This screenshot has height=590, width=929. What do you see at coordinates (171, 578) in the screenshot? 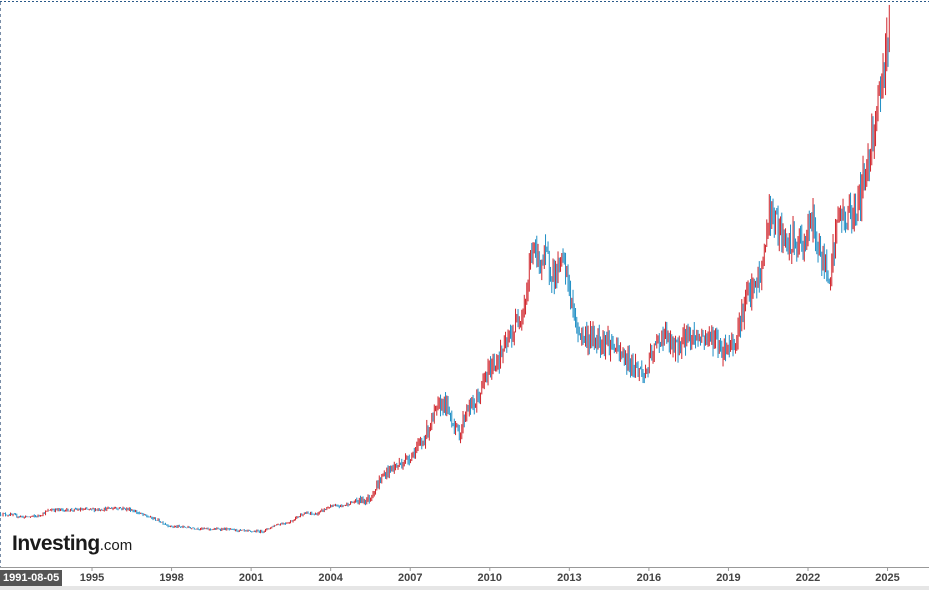
I see `x-tick-label-1998: 1998` at bounding box center [171, 578].